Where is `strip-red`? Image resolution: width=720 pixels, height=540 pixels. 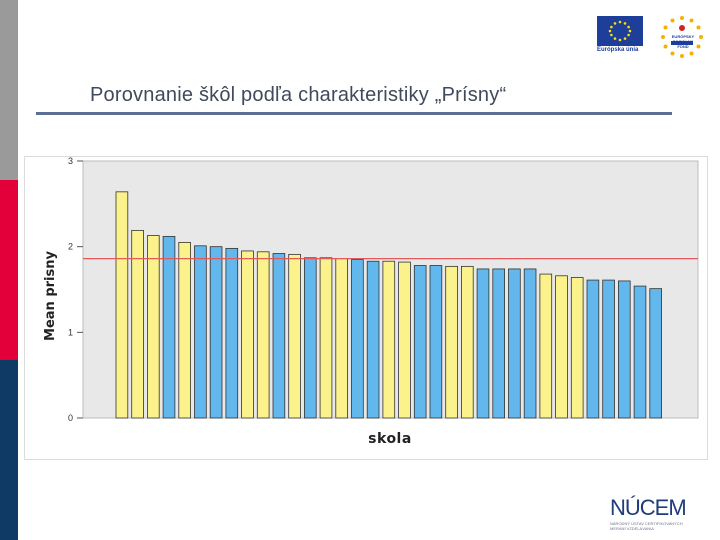 strip-red is located at coordinates (9, 270).